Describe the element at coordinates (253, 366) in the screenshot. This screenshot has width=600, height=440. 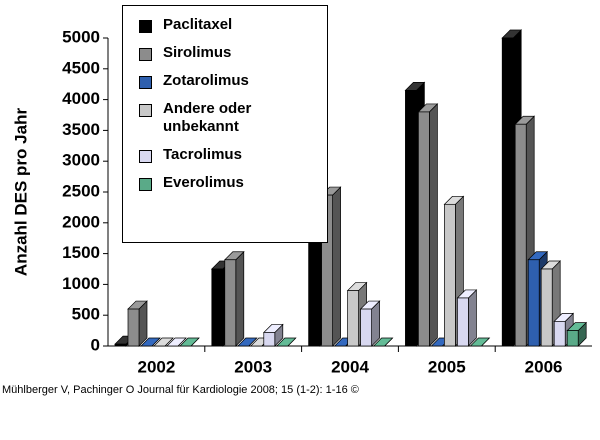
I see `x-tick-label: 2003` at that location.